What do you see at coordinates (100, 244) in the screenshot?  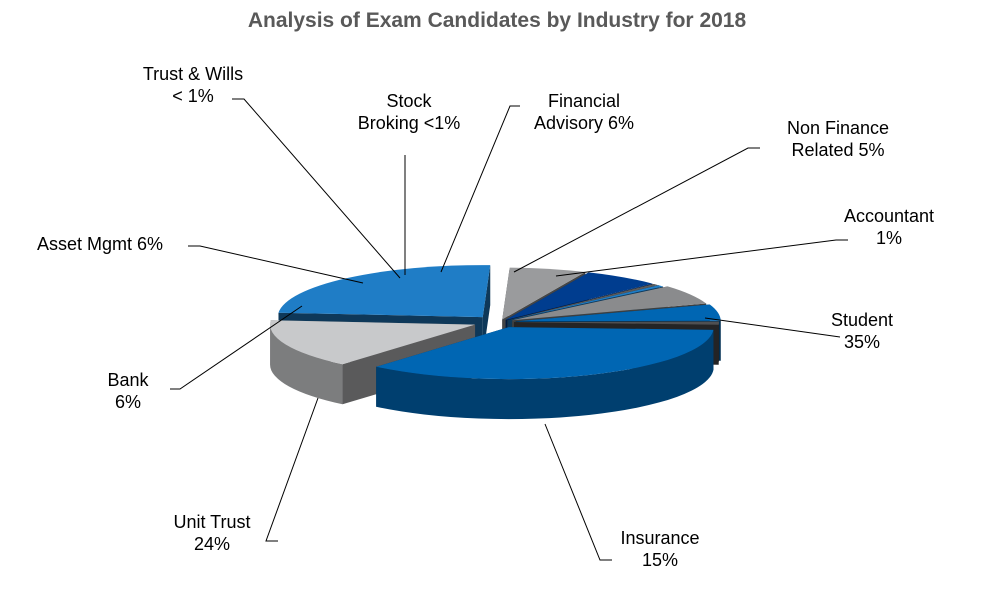 I see `label-asset-mgmt: Asset Mgmt 6%` at bounding box center [100, 244].